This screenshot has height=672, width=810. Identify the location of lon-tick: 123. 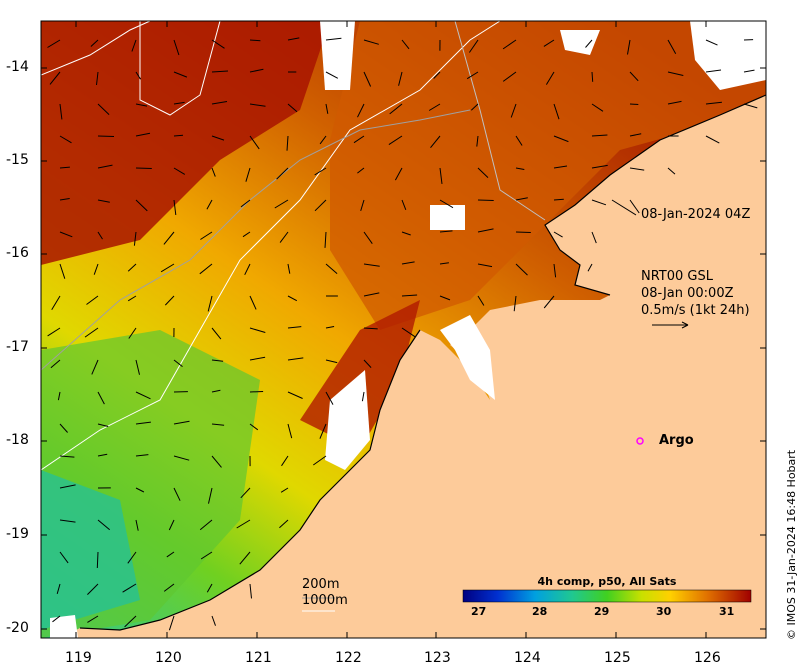
(437, 658).